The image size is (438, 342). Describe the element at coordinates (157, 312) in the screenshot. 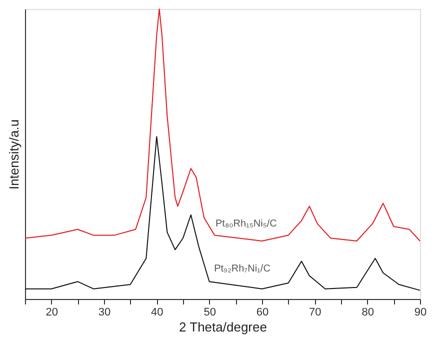

I see `x-tick-label: 40` at that location.